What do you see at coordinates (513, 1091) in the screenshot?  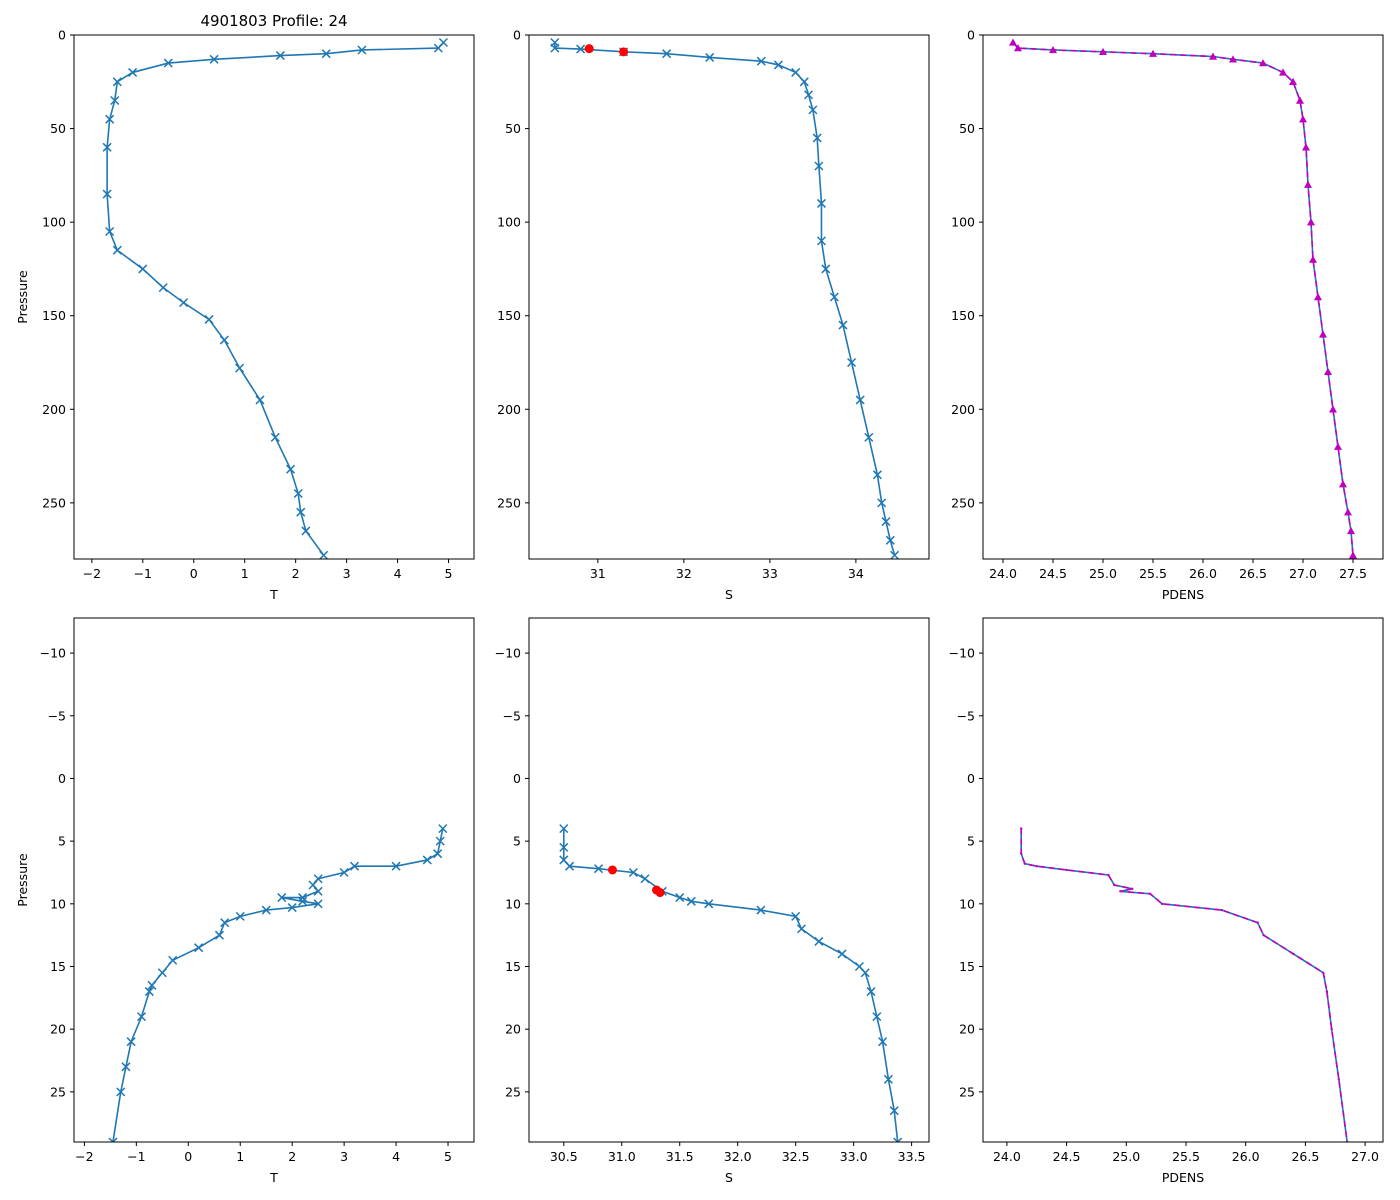 I see `y-tick-label: 25` at bounding box center [513, 1091].